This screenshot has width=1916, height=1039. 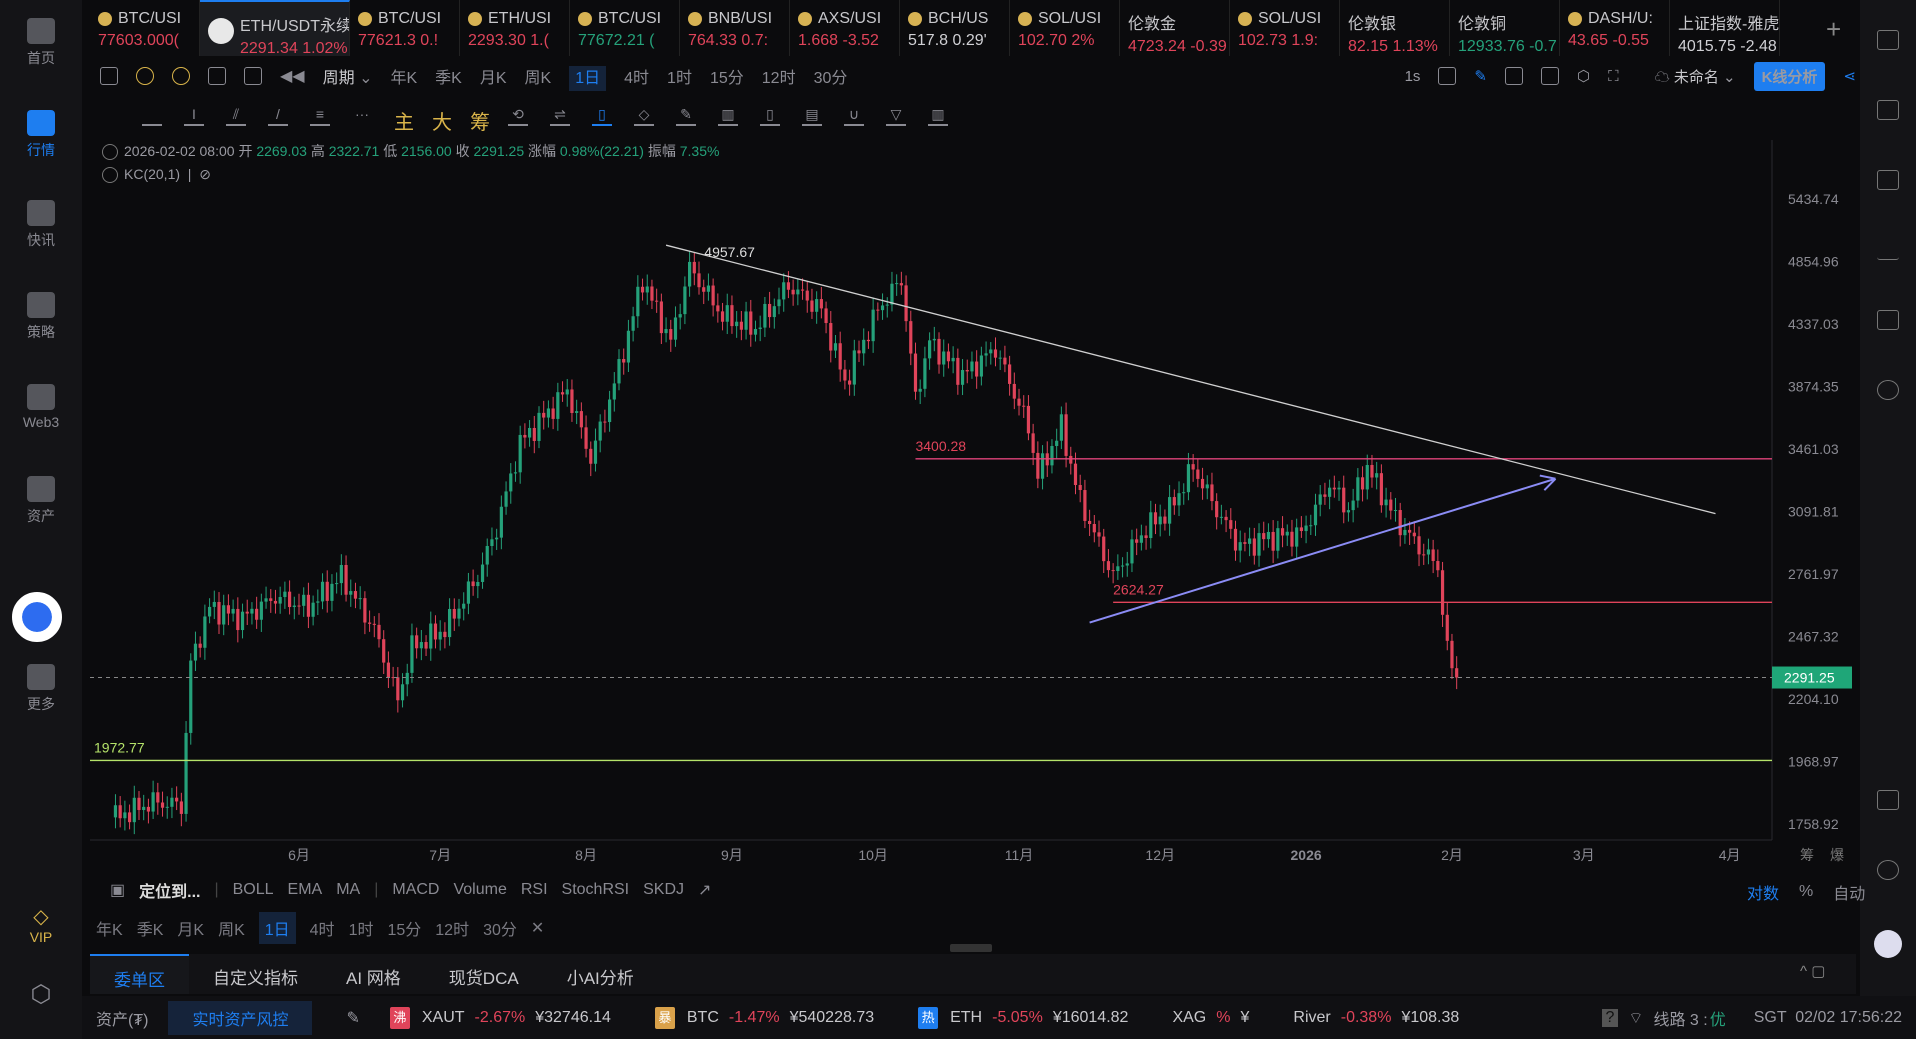 What do you see at coordinates (109, 930) in the screenshot?
I see `period-年K: 年K` at bounding box center [109, 930].